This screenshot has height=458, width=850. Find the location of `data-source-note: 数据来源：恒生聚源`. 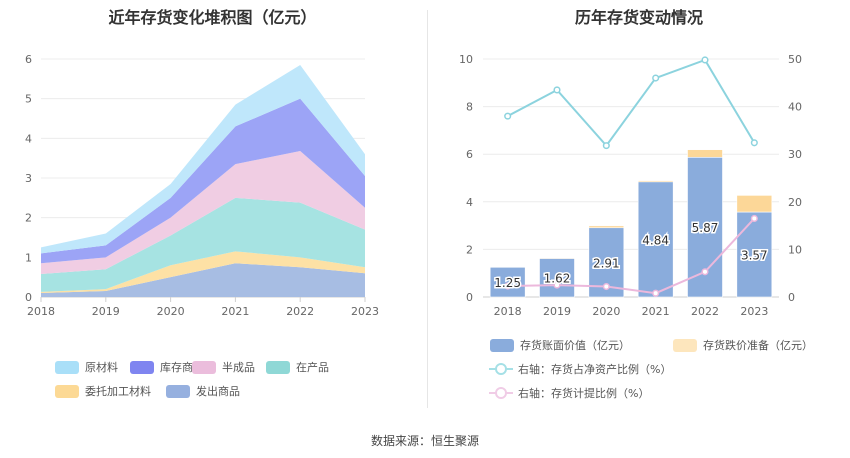

data-source-note: 数据来源：恒生聚源 is located at coordinates (424, 441).